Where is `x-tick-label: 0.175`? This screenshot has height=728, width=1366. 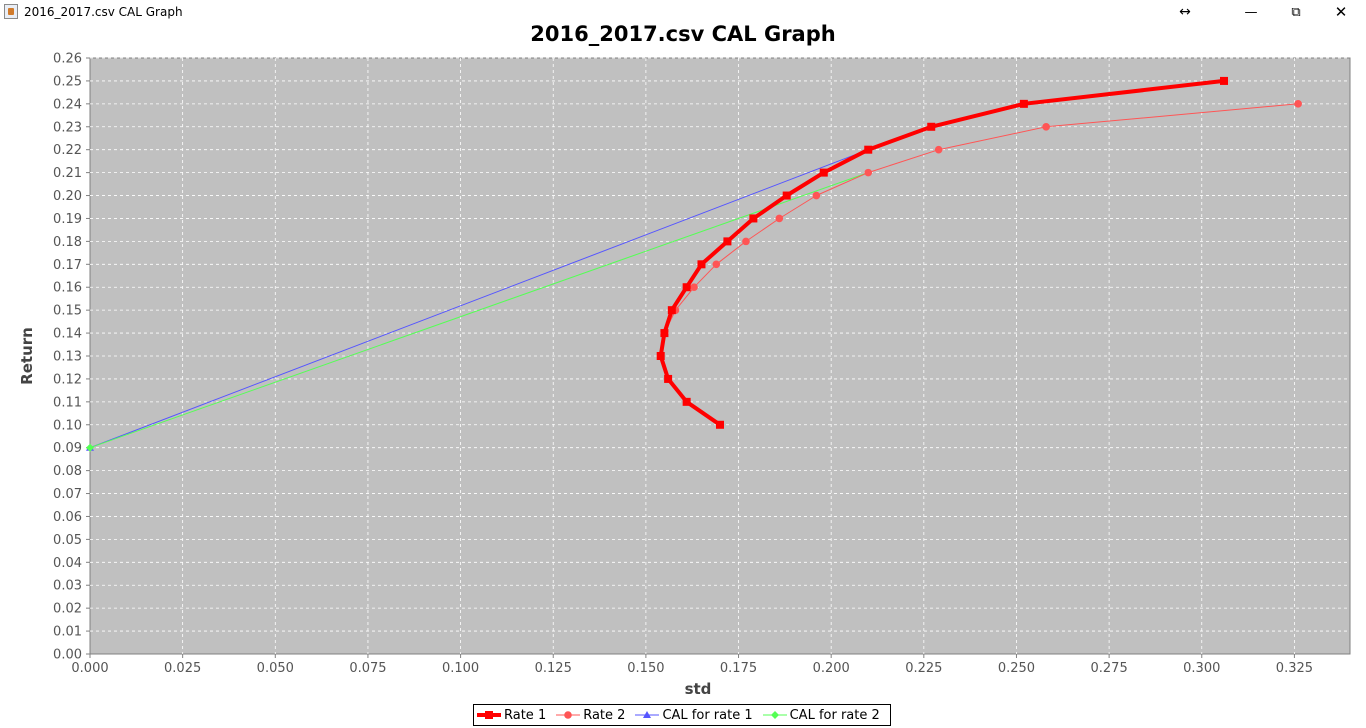
x-tick-label: 0.175 is located at coordinates (738, 668).